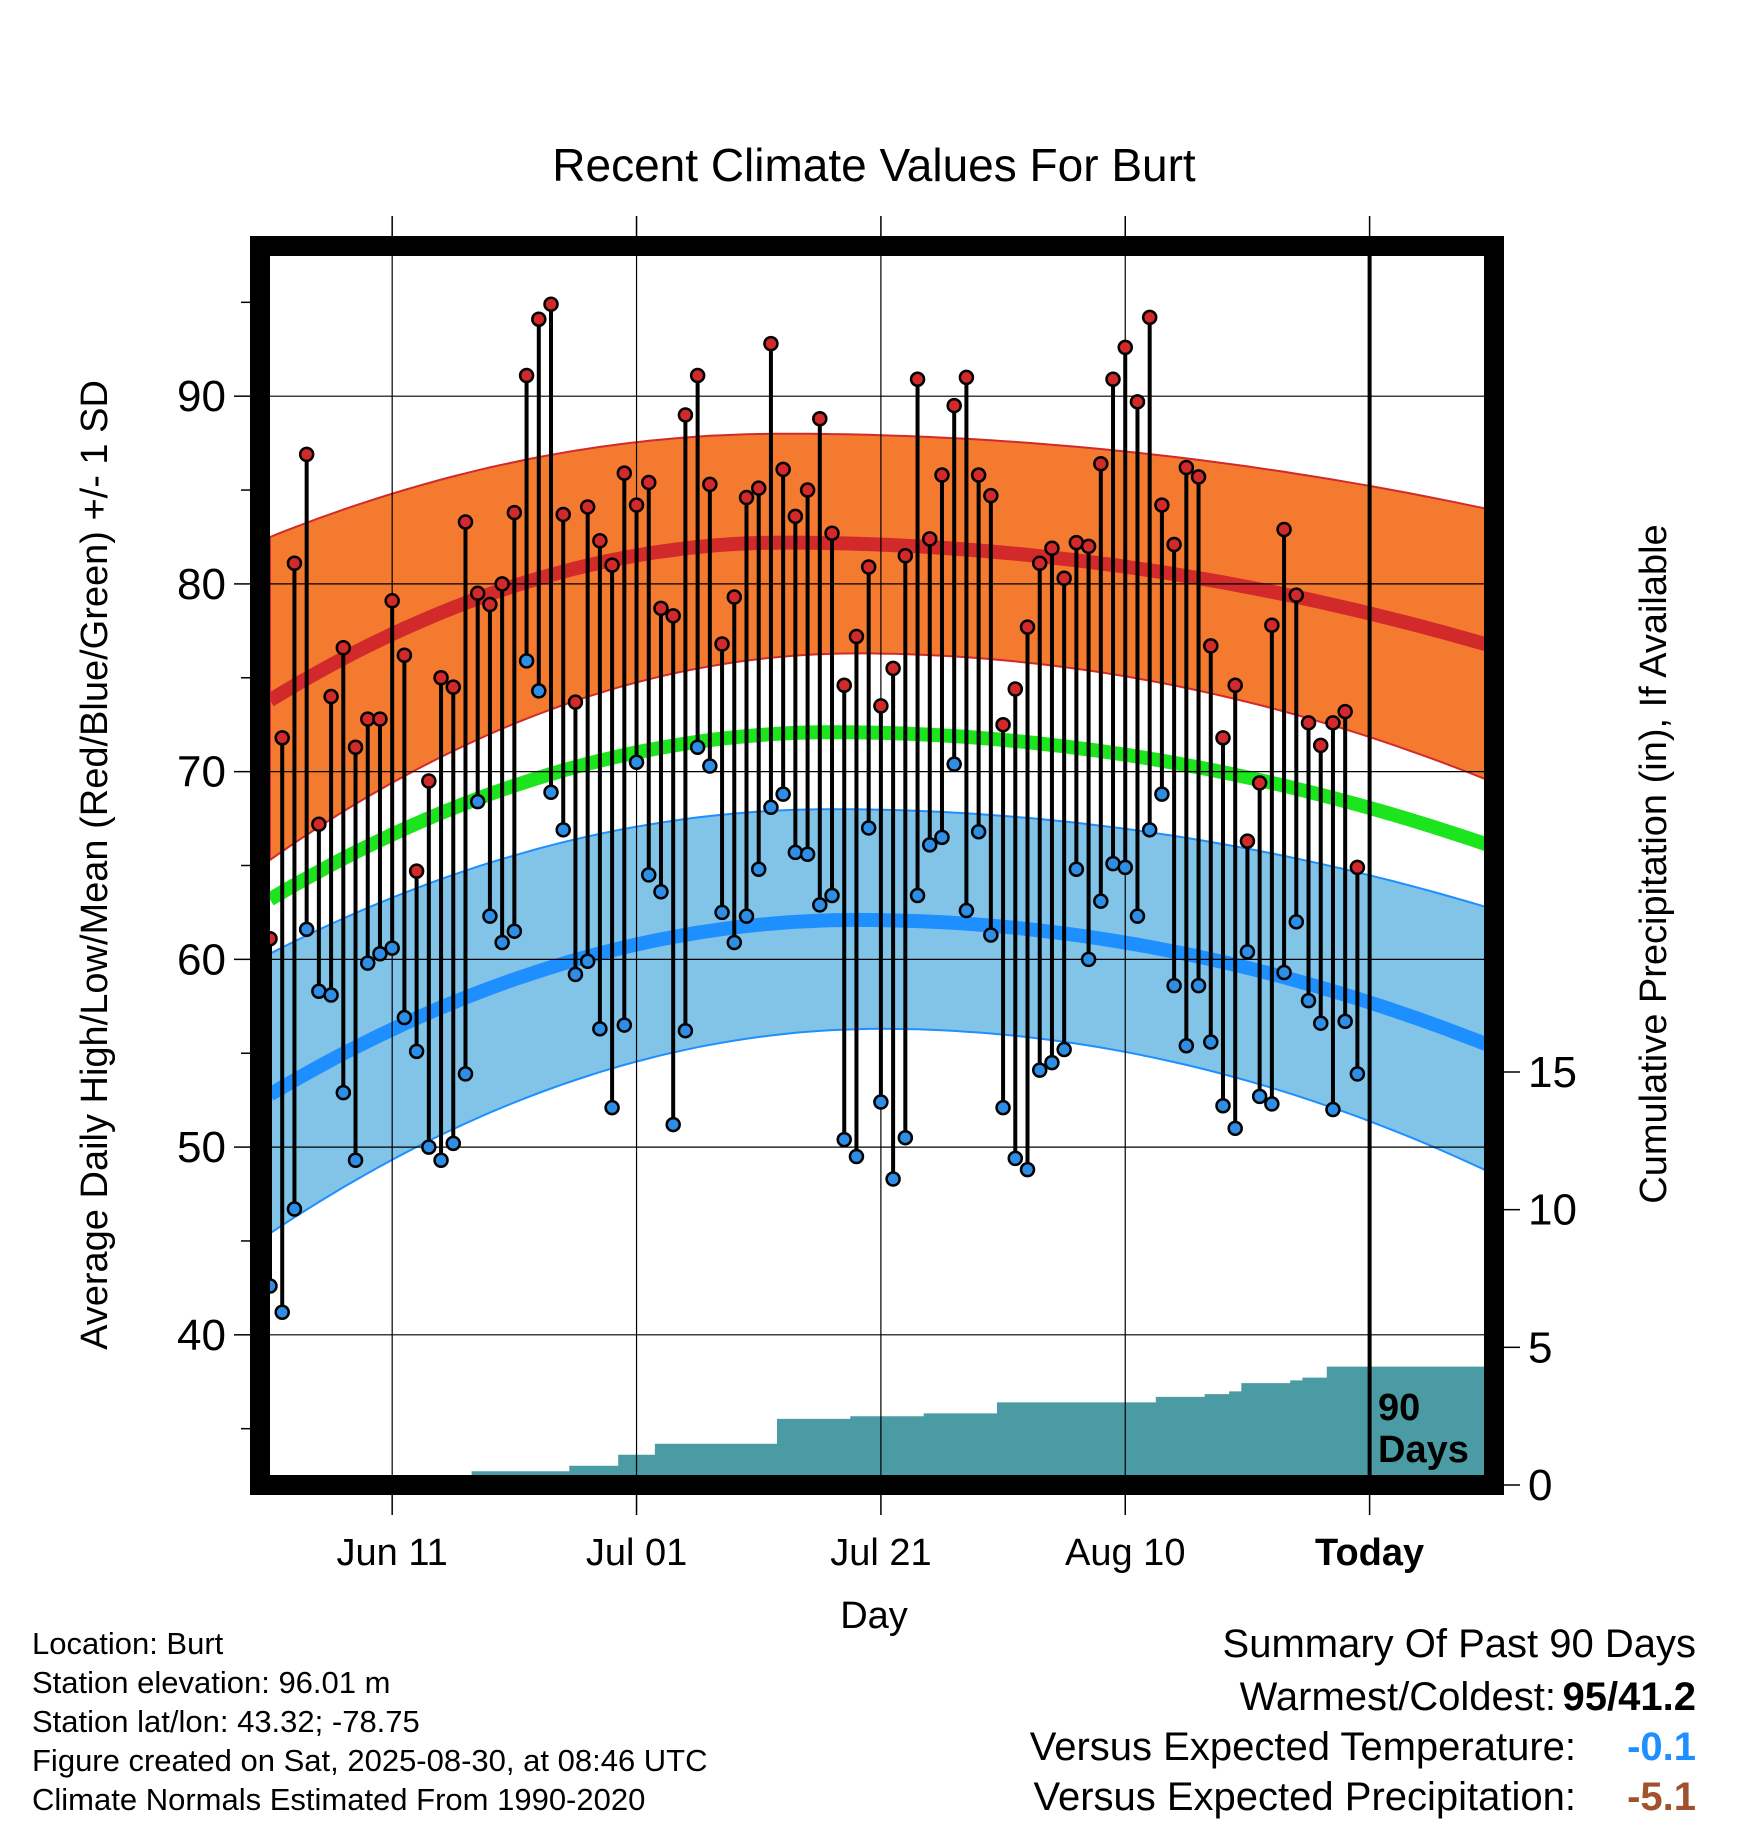 This screenshot has width=1748, height=1828. What do you see at coordinates (1585, 1697) in the screenshot?
I see `warmest-value: 95` at bounding box center [1585, 1697].